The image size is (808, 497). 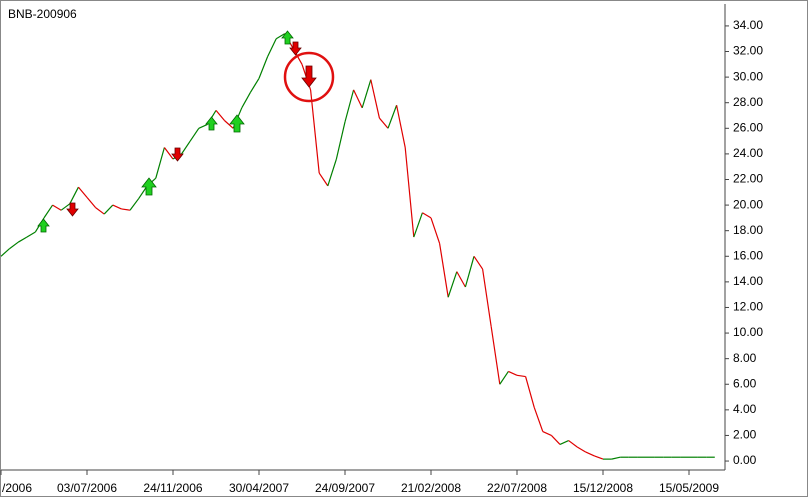 What do you see at coordinates (748, 102) in the screenshot?
I see `y-tick-label: 28.00` at bounding box center [748, 102].